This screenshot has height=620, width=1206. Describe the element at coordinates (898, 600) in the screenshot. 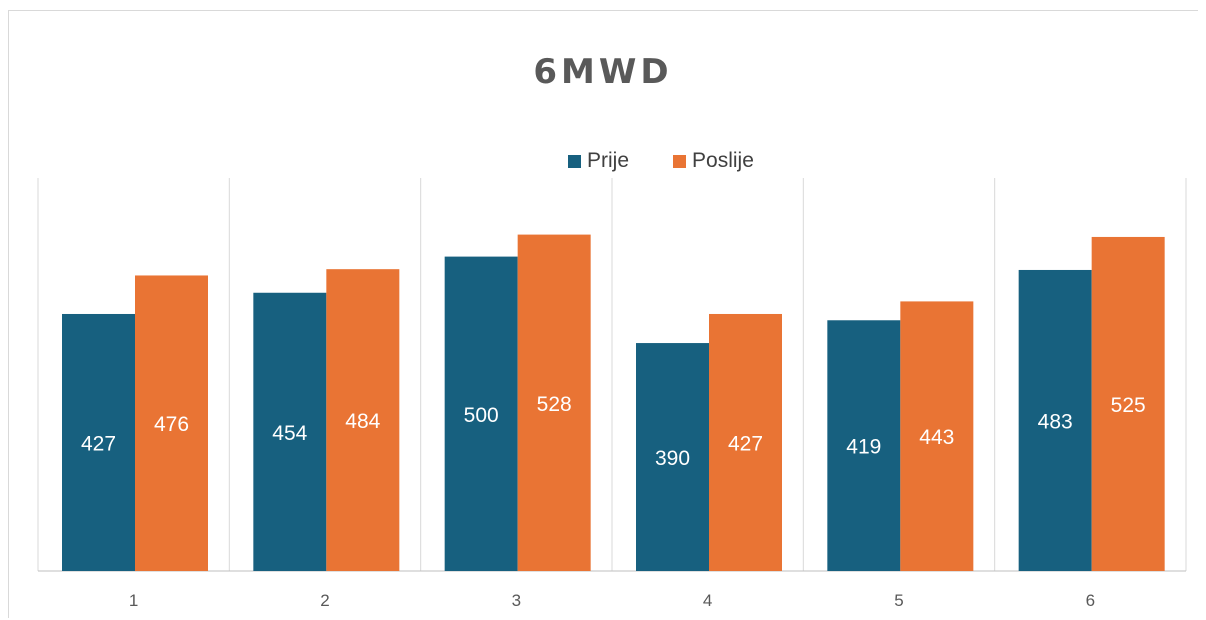

I see `x-tick-label-5: 5` at that location.